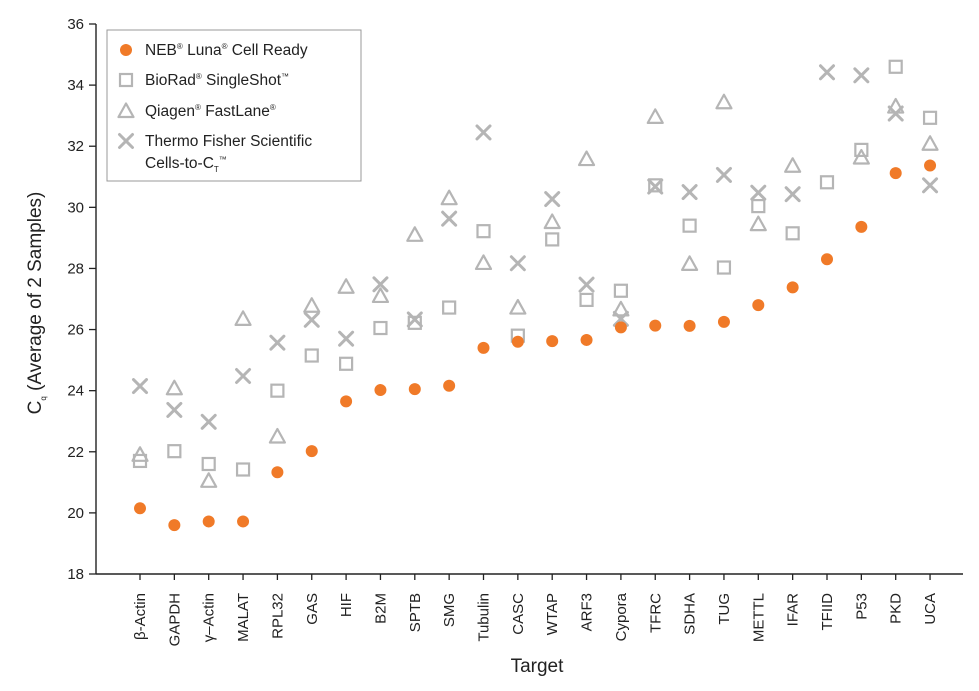 Image resolution: width=979 pixels, height=691 pixels. Describe the element at coordinates (724, 609) in the screenshot. I see `x-tick-label-17: TUG` at that location.